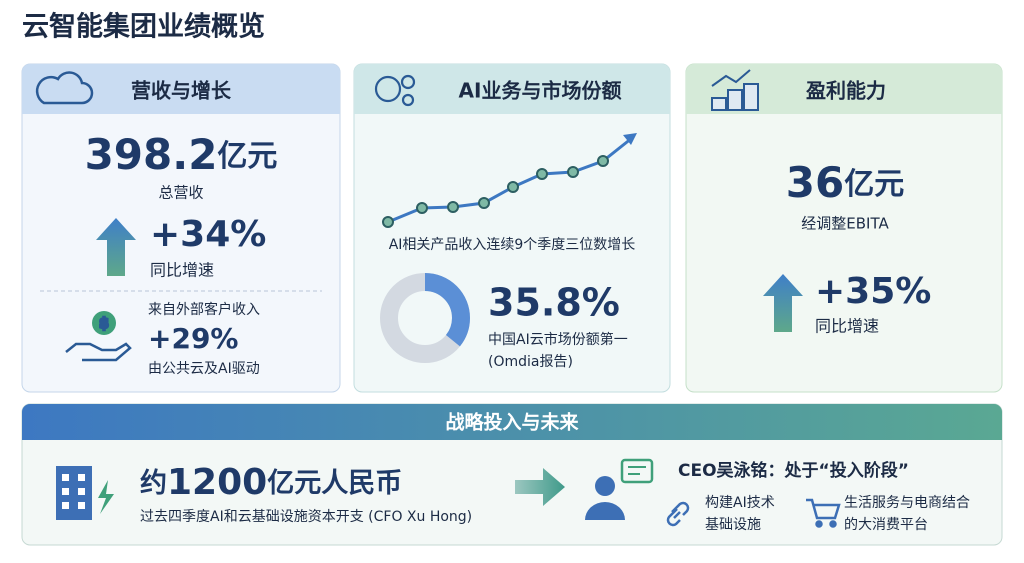 This screenshot has width=1024, height=563. I want to click on share-note: 中国AI云市场份额第一, so click(558, 339).